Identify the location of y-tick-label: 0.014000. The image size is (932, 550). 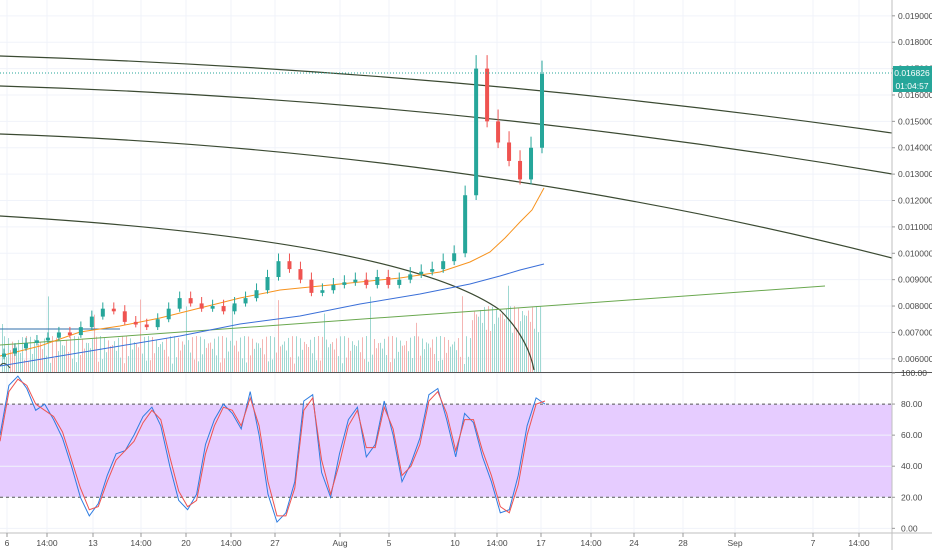
(915, 148).